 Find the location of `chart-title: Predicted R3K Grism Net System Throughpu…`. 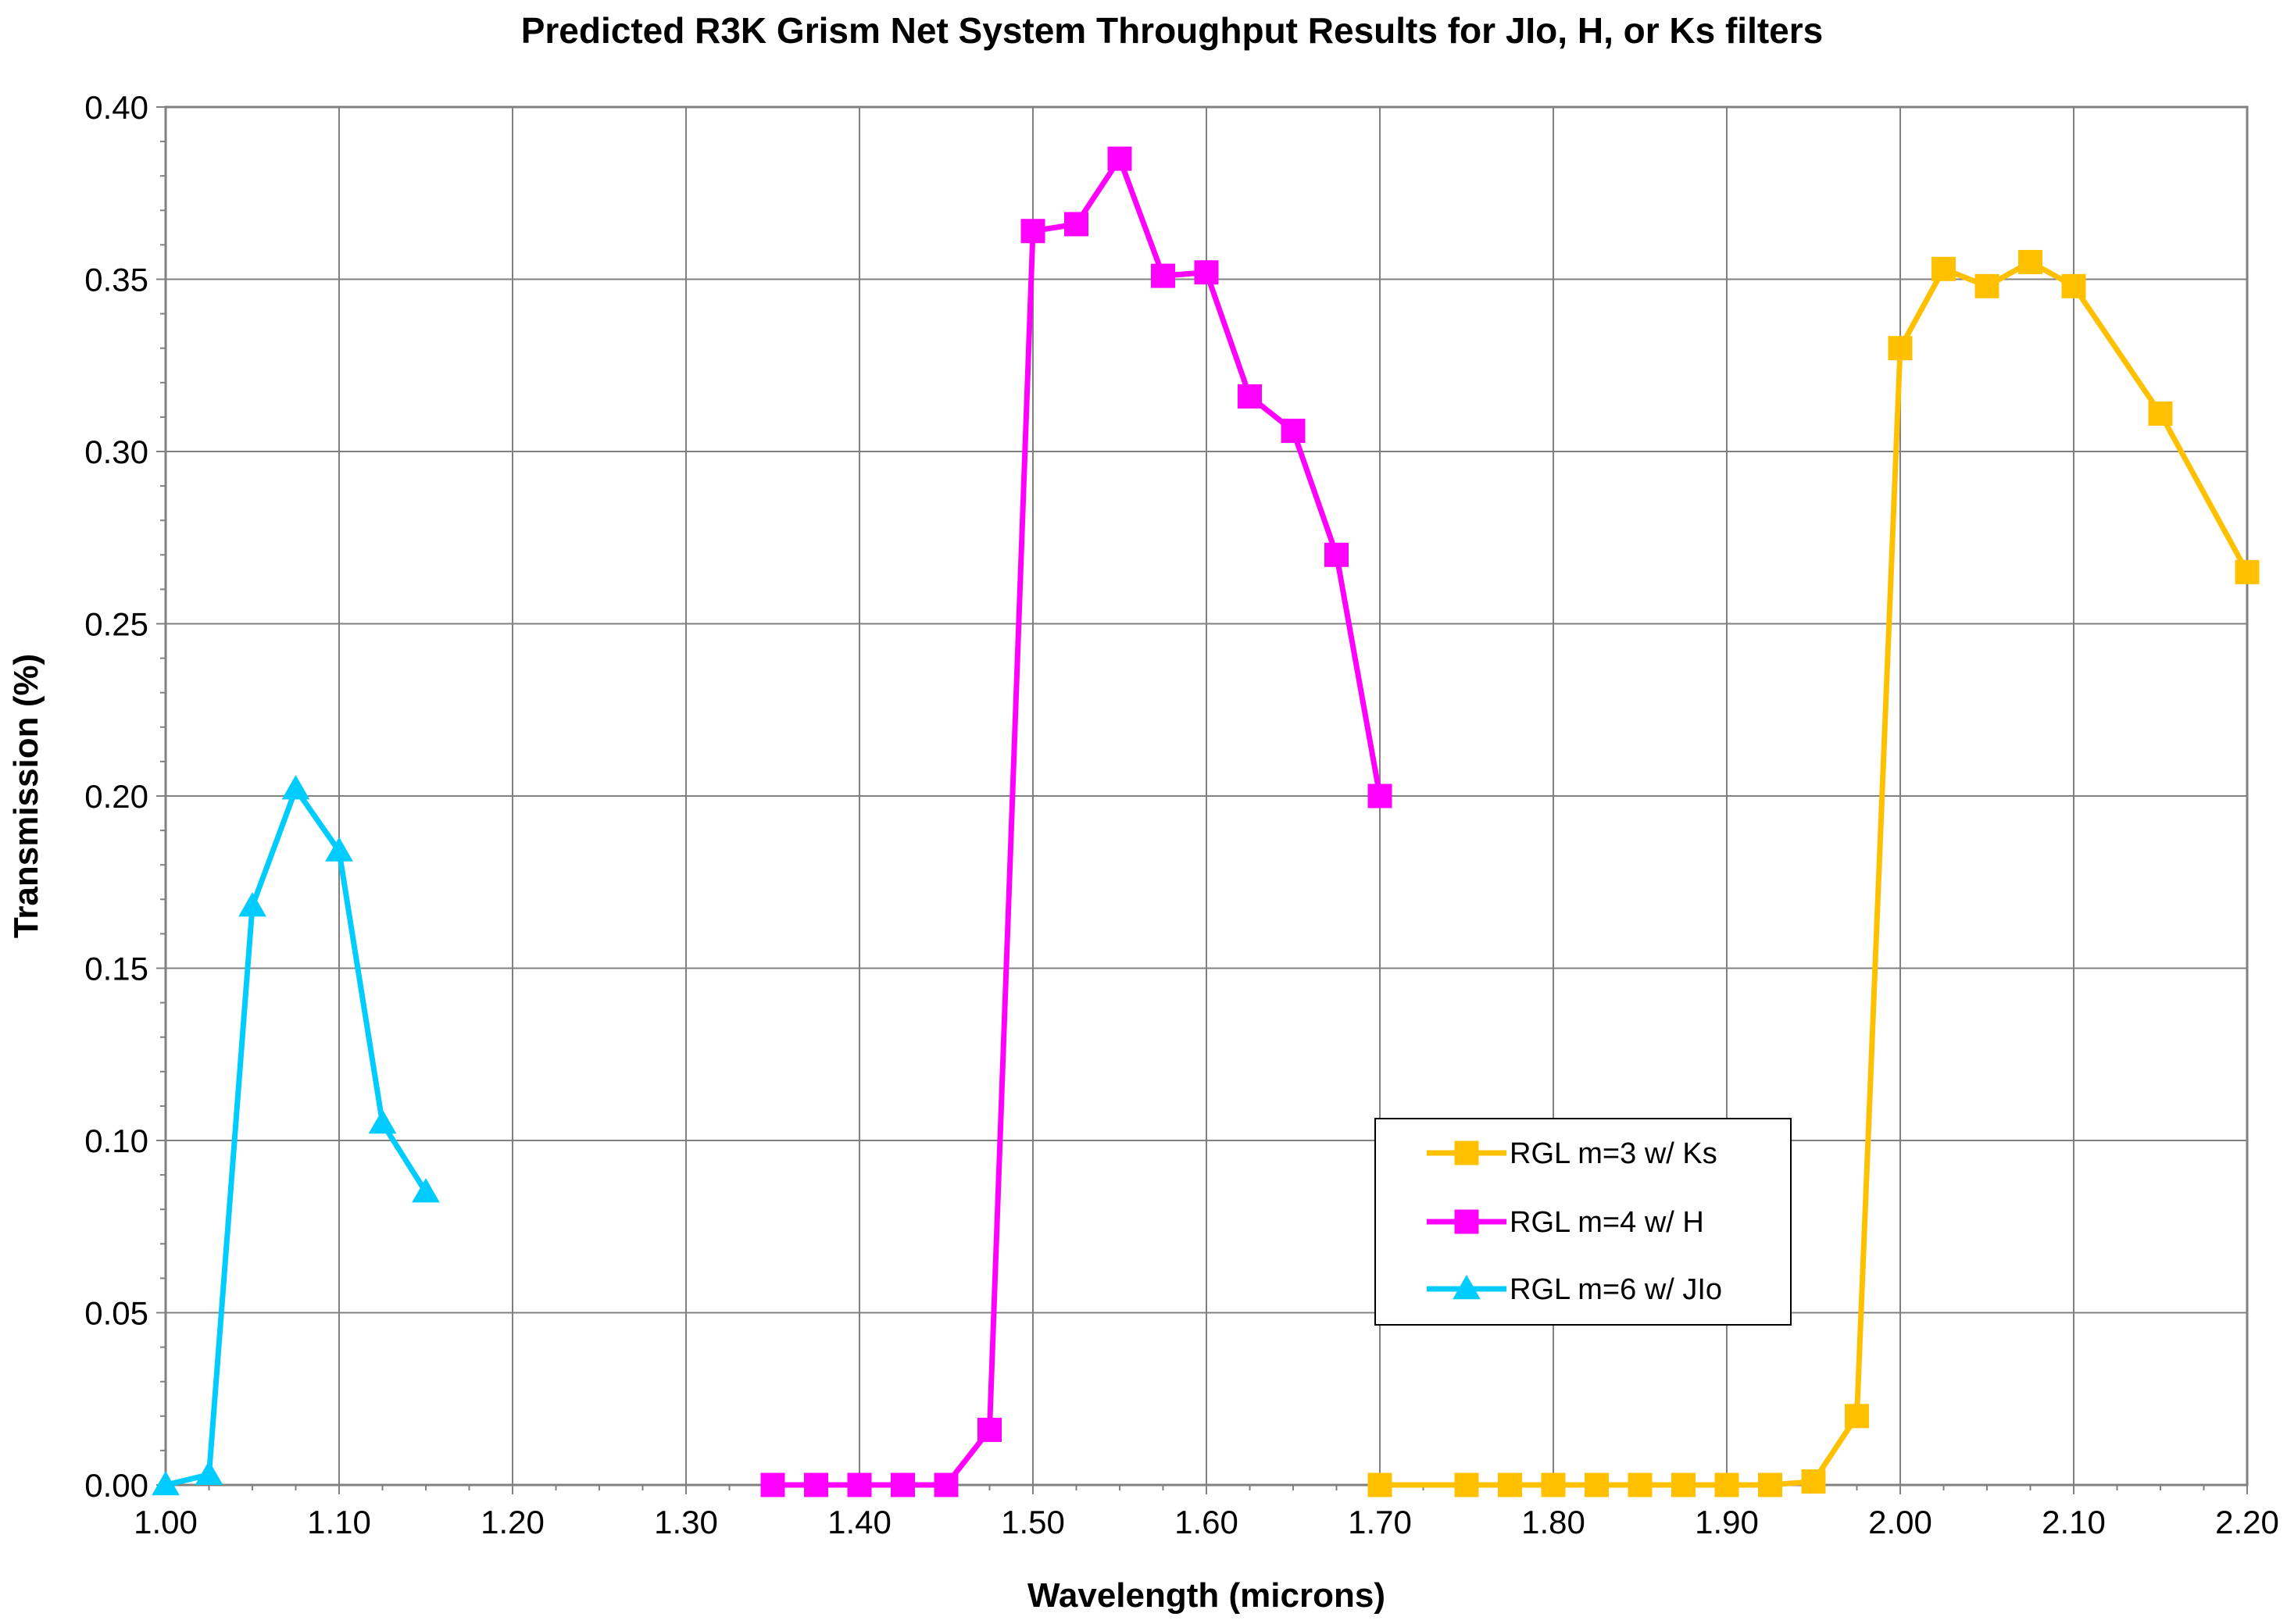

chart-title: Predicted R3K Grism Net System Throughpu… is located at coordinates (1172, 30).